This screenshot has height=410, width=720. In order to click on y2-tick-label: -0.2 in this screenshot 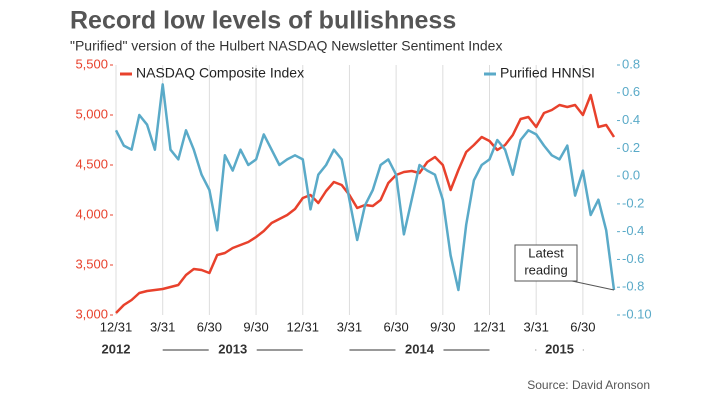, I will do `click(633, 202)`.